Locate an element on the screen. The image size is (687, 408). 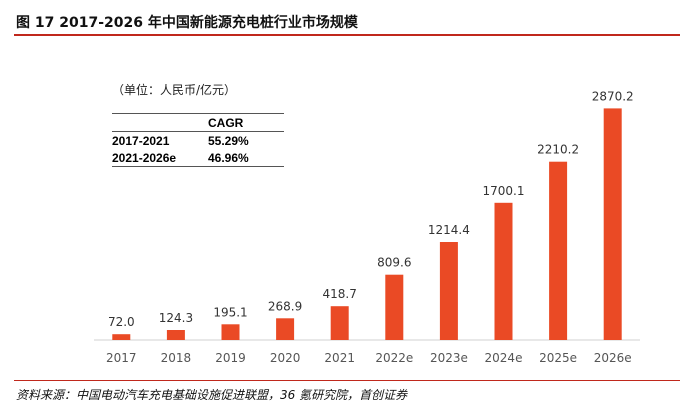
bar-2023e is located at coordinates (448, 291).